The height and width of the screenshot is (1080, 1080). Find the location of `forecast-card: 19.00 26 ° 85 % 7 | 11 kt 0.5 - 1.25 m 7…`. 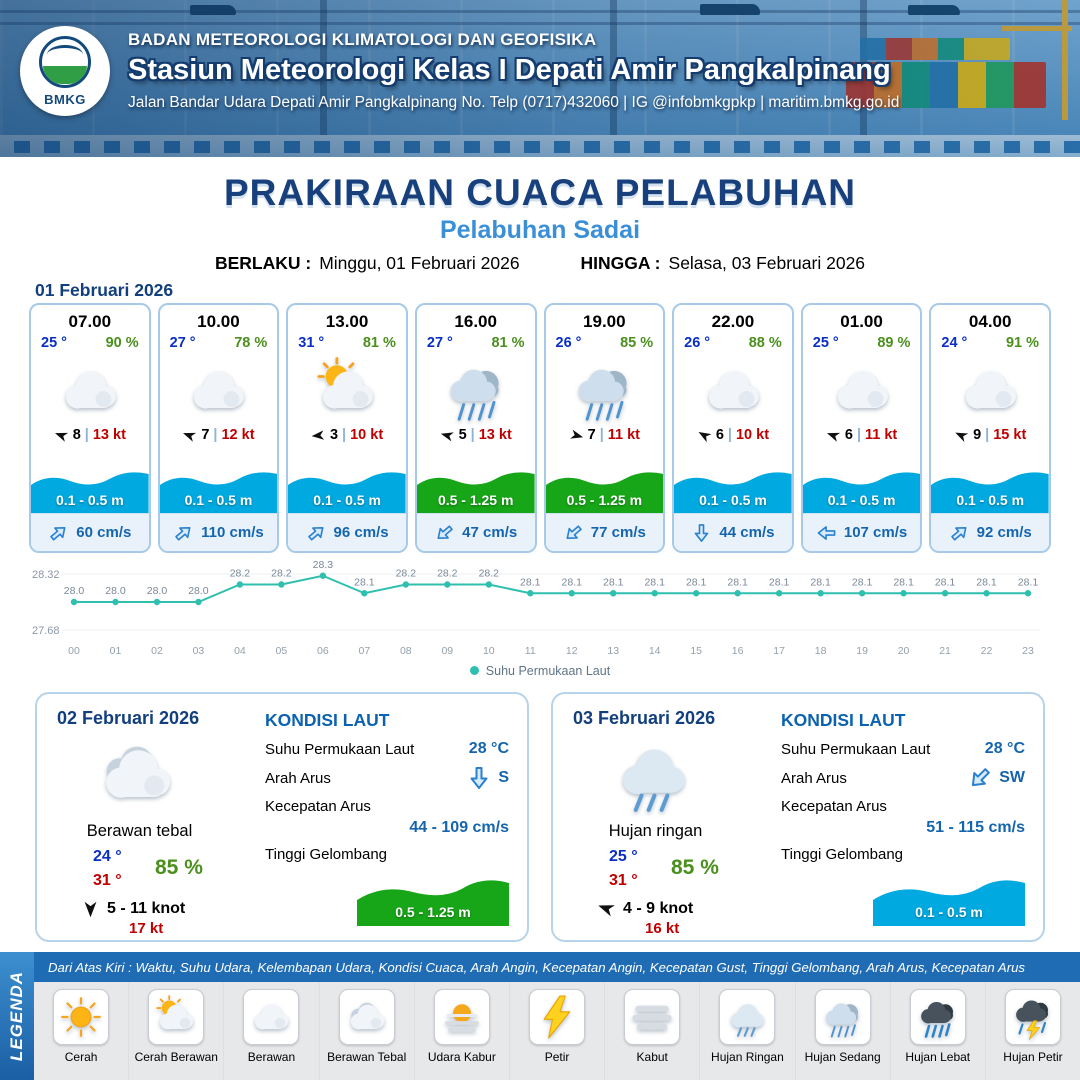

forecast-card: 19.00 26 ° 85 % 7 | 11 kt 0.5 - 1.25 m 7… is located at coordinates (604, 428).